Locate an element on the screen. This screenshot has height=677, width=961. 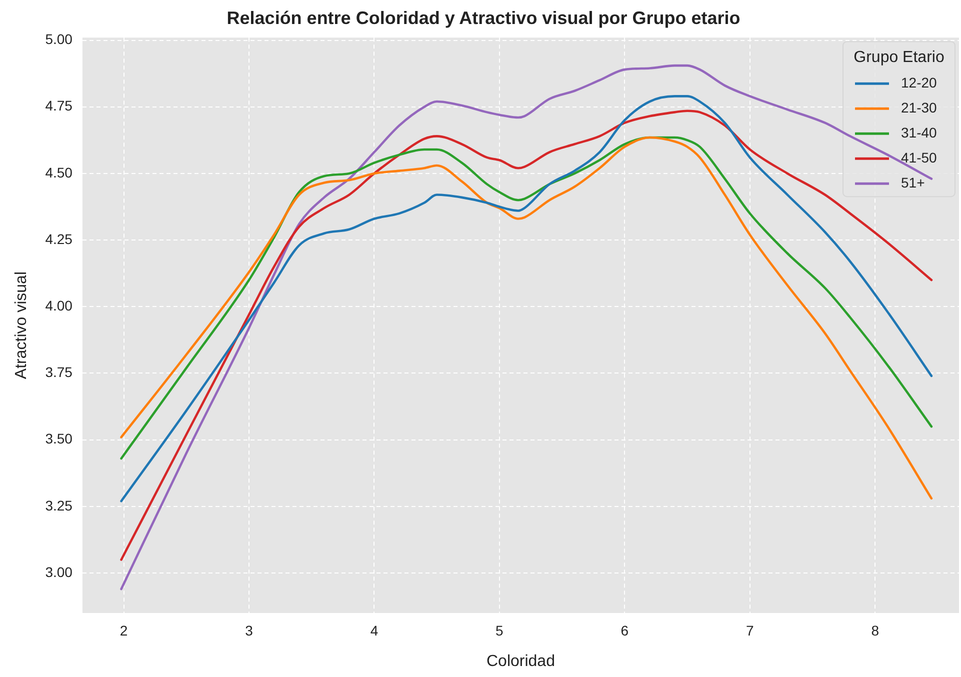
y-tick-label: 3.75 is located at coordinates (59, 372).